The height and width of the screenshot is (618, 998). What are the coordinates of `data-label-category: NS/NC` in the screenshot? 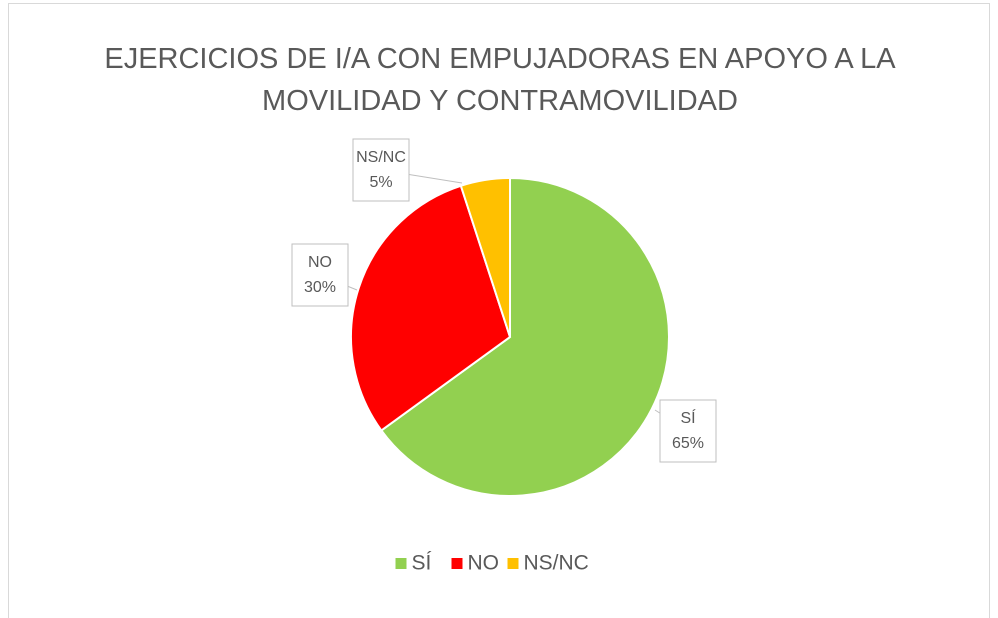 It's located at (381, 157).